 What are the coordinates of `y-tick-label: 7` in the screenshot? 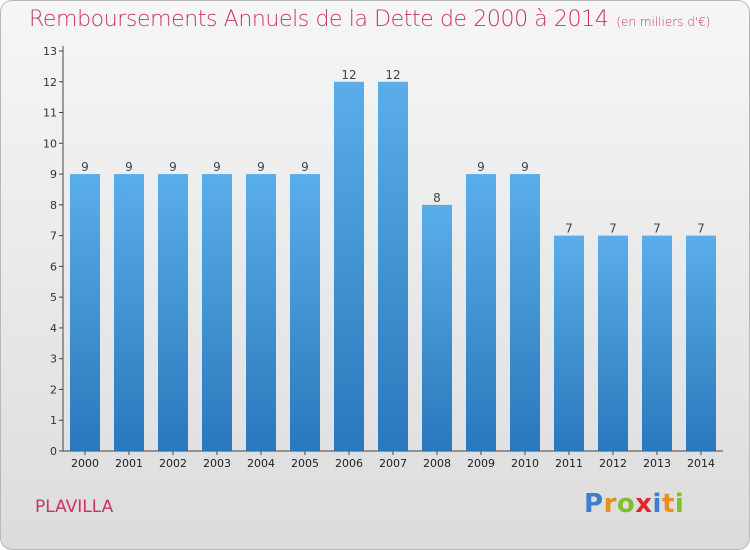 It's located at (53, 236).